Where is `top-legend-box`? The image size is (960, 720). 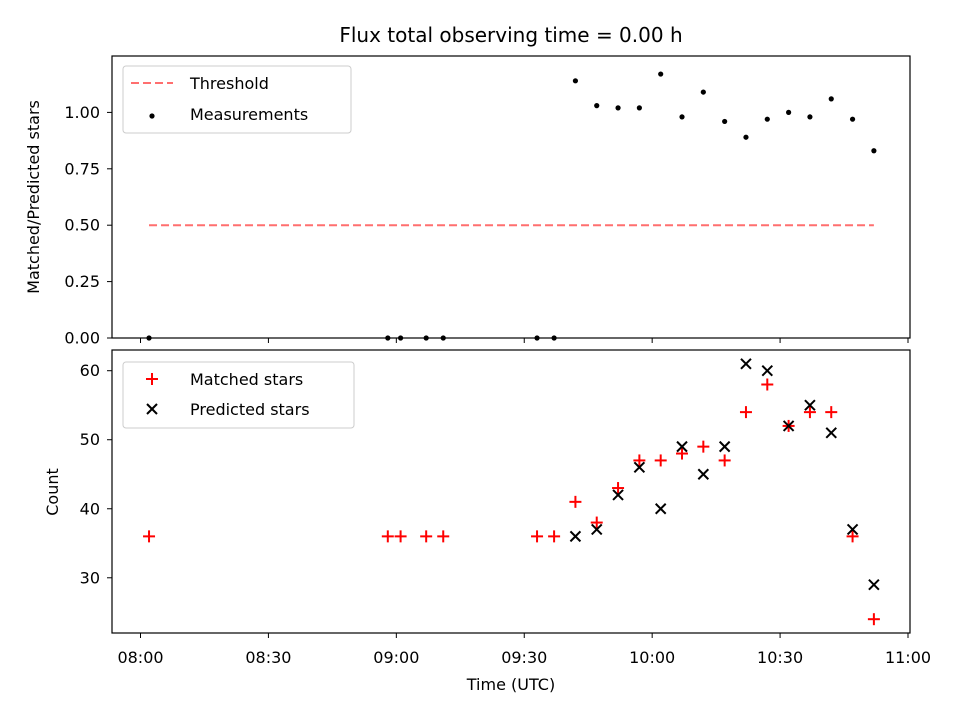
top-legend-box is located at coordinates (237, 99).